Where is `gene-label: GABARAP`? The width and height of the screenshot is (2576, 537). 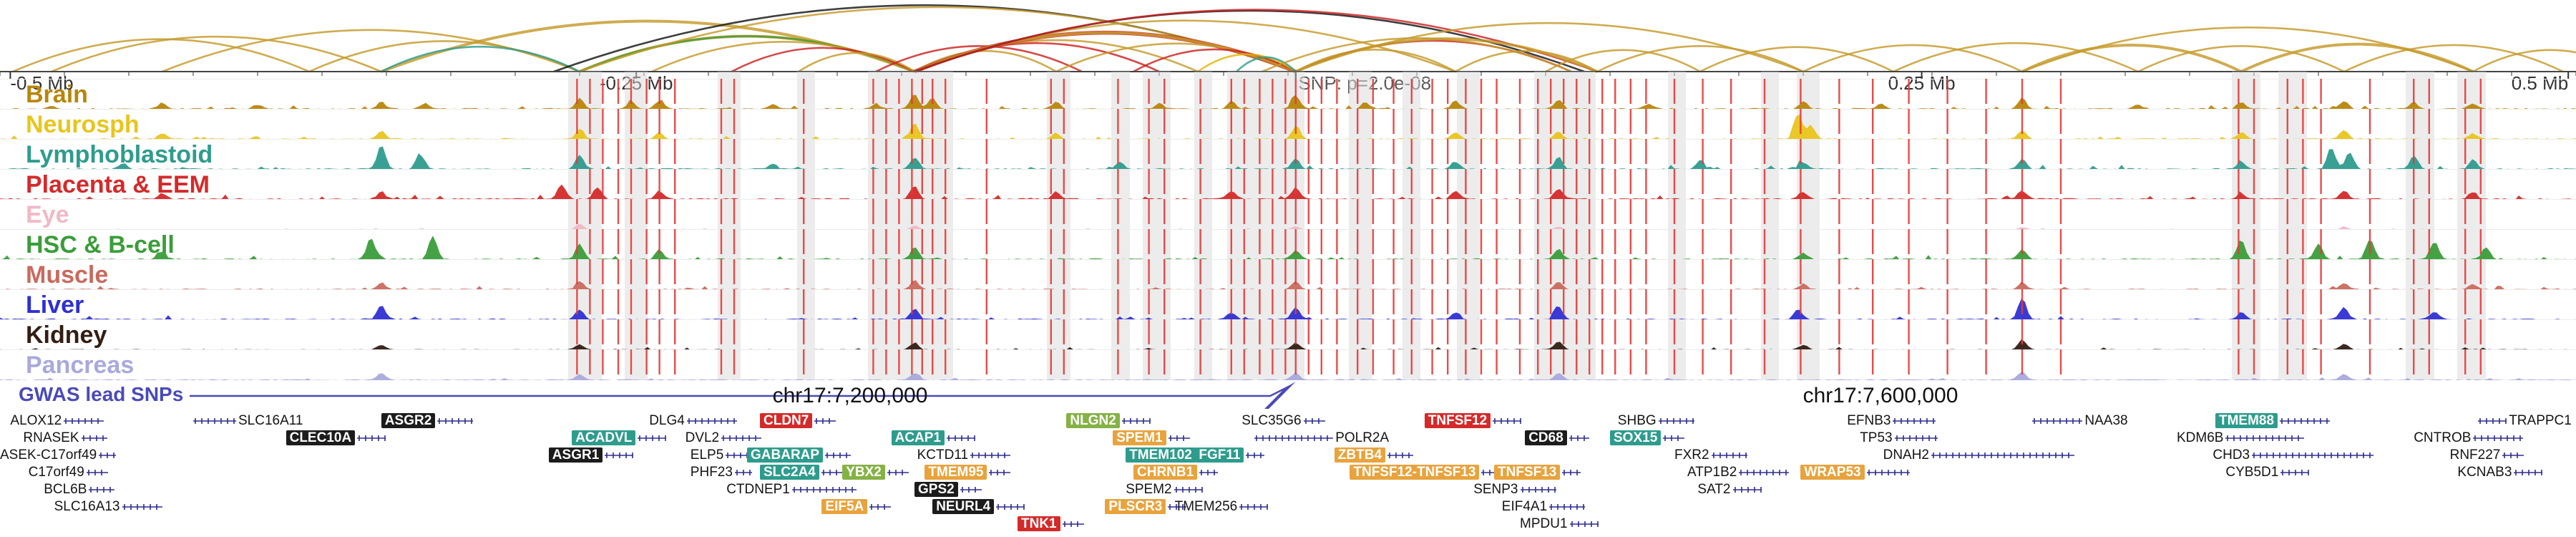 gene-label: GABARAP is located at coordinates (785, 455).